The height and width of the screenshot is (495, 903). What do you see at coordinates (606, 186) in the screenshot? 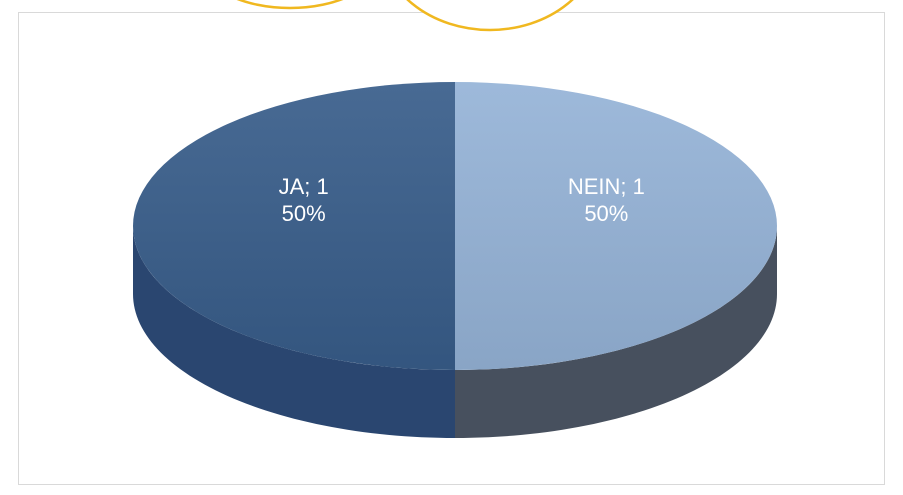
I see `data-label: NEIN; 1` at bounding box center [606, 186].